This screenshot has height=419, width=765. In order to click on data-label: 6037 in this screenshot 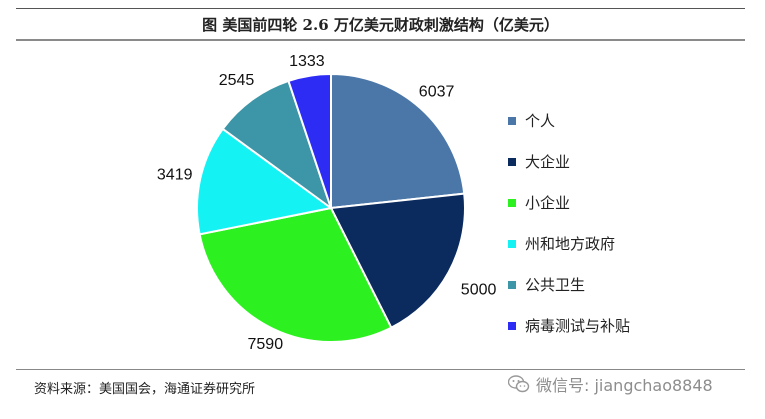, I will do `click(437, 91)`.